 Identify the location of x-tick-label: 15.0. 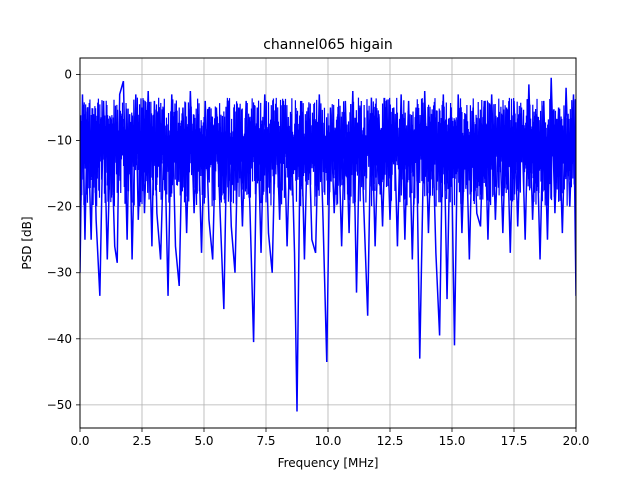
(452, 441).